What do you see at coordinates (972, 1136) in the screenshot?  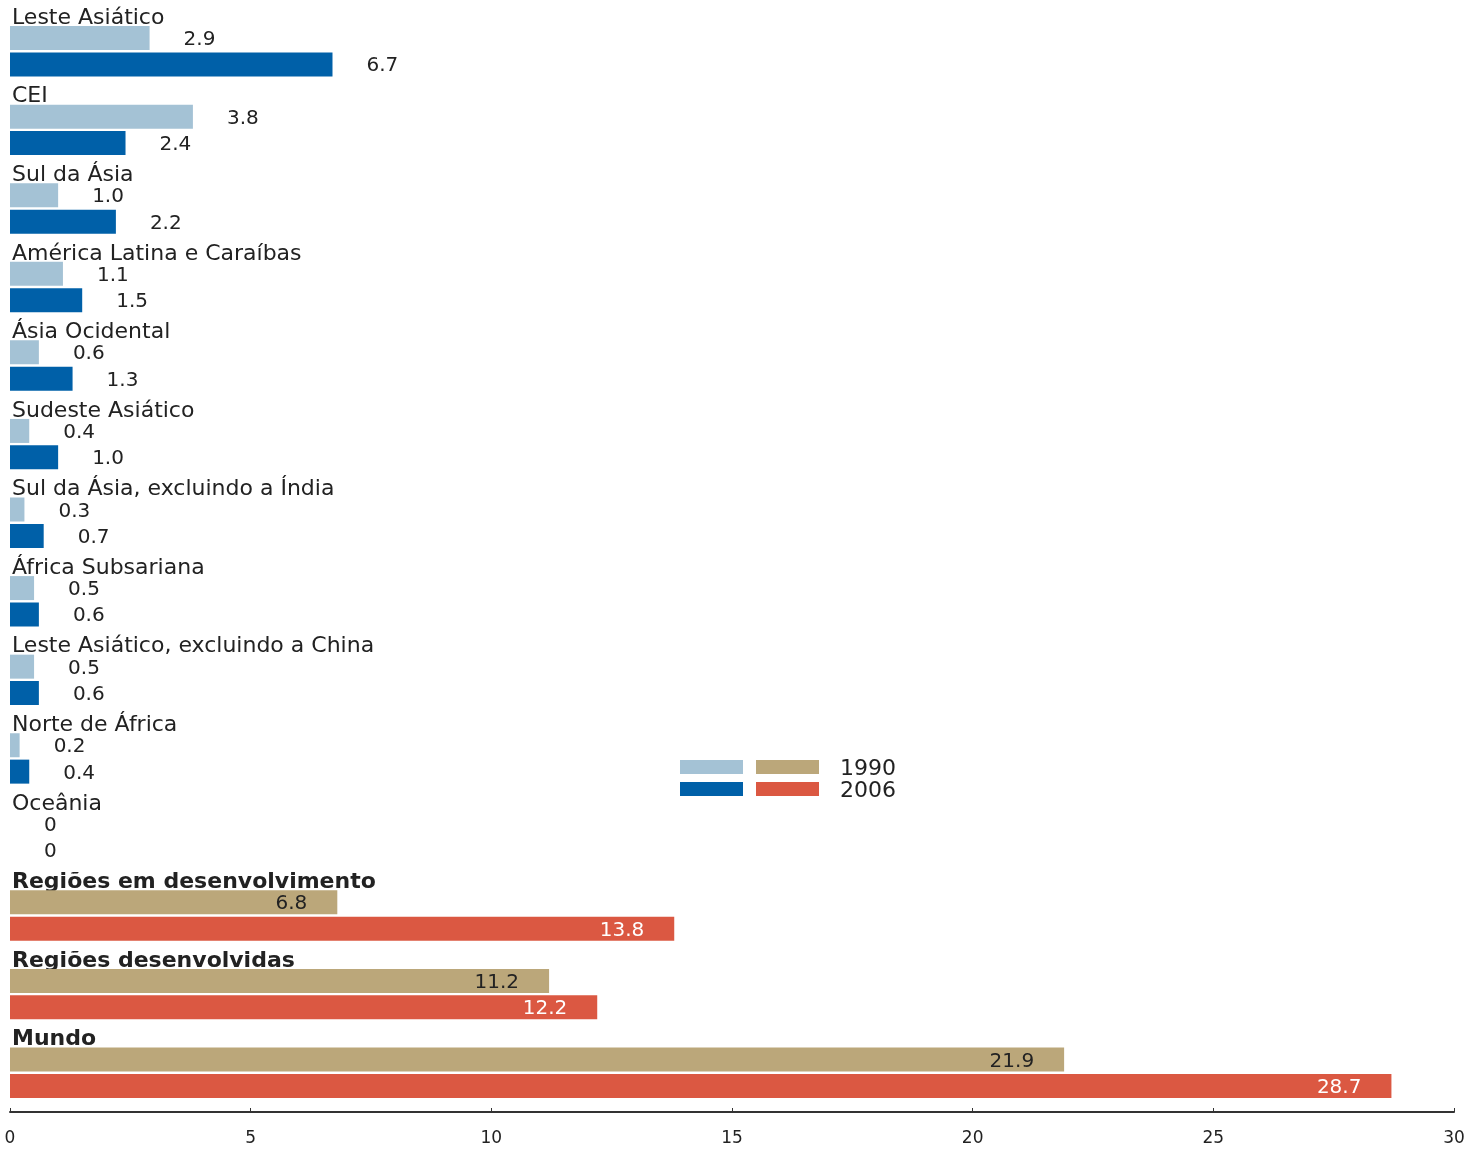 I see `x-tick-label: 20` at bounding box center [972, 1136].